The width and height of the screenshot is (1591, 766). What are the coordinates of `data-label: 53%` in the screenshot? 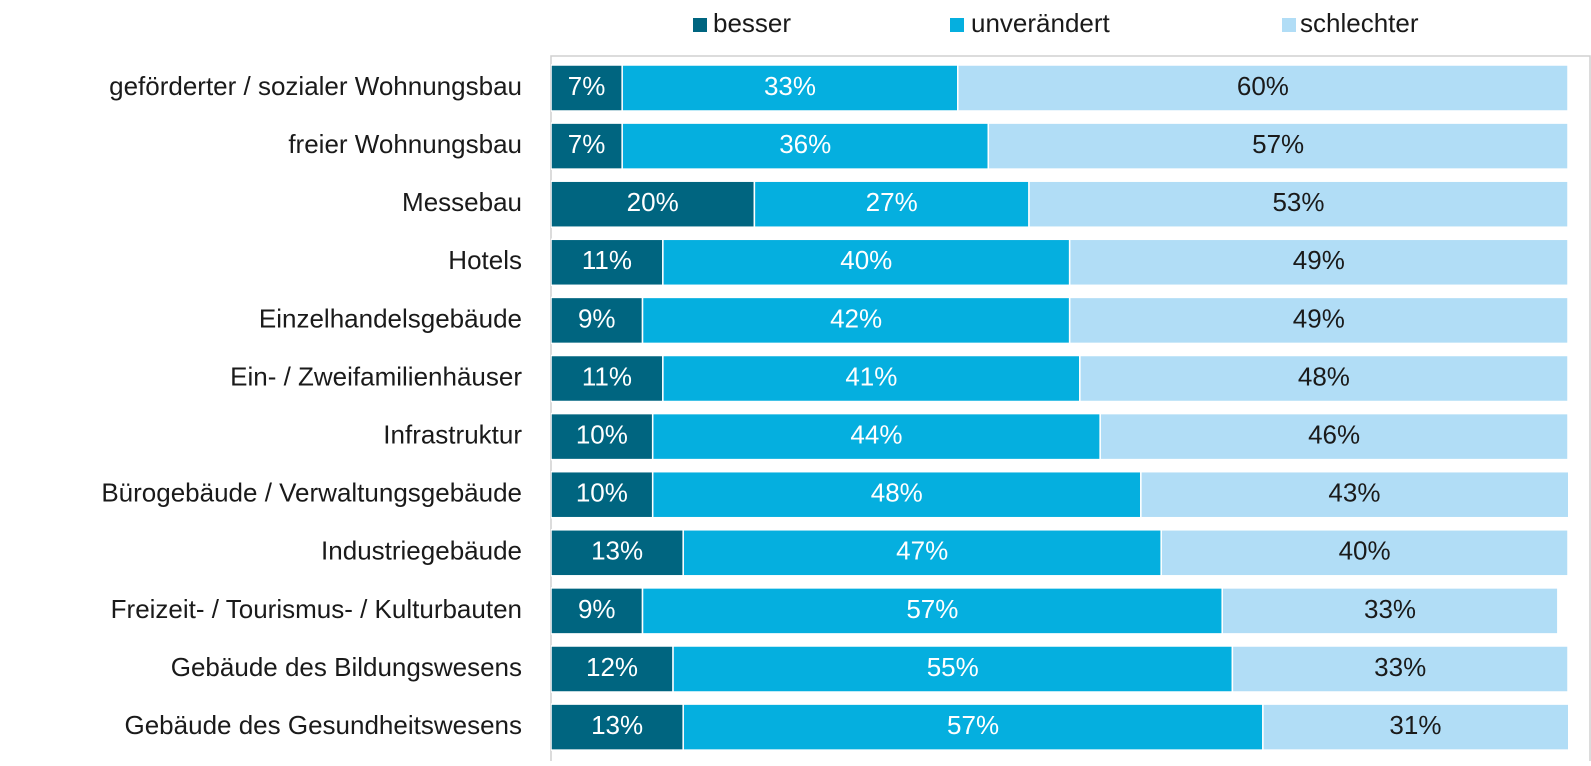 It's located at (1298, 202).